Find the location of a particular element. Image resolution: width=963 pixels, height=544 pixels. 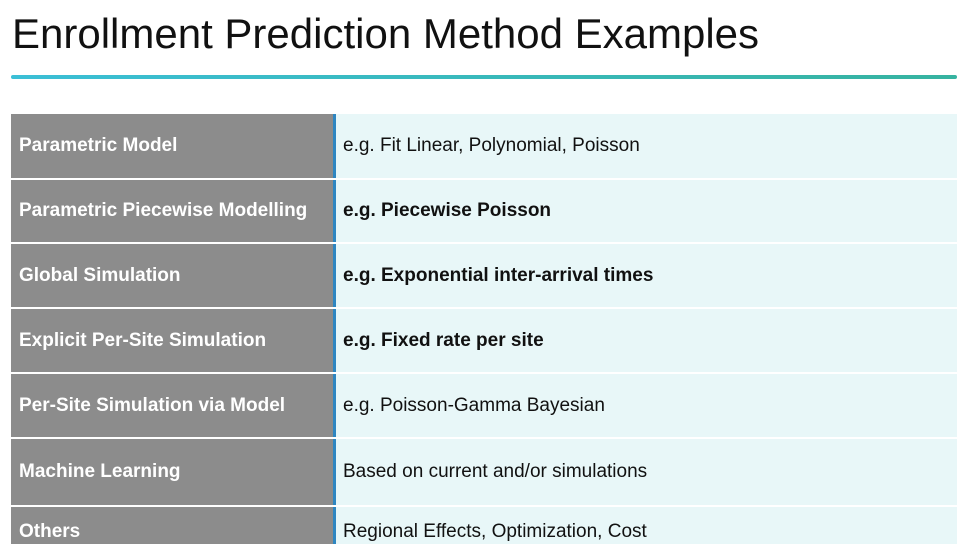

method-cell: Global Simulation is located at coordinates (172, 275).